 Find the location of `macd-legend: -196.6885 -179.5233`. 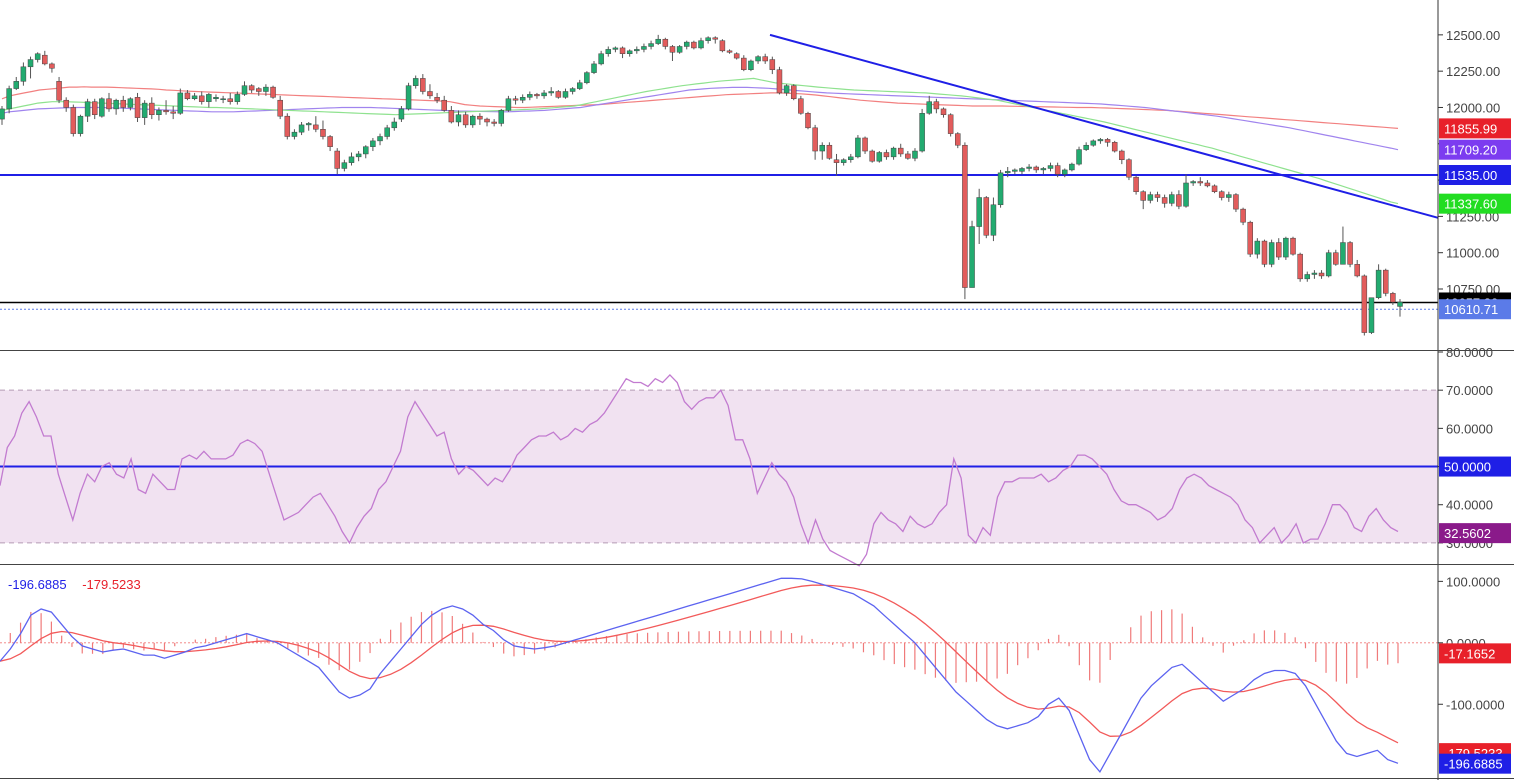

macd-legend: -196.6885 -179.5233 is located at coordinates (80, 584).